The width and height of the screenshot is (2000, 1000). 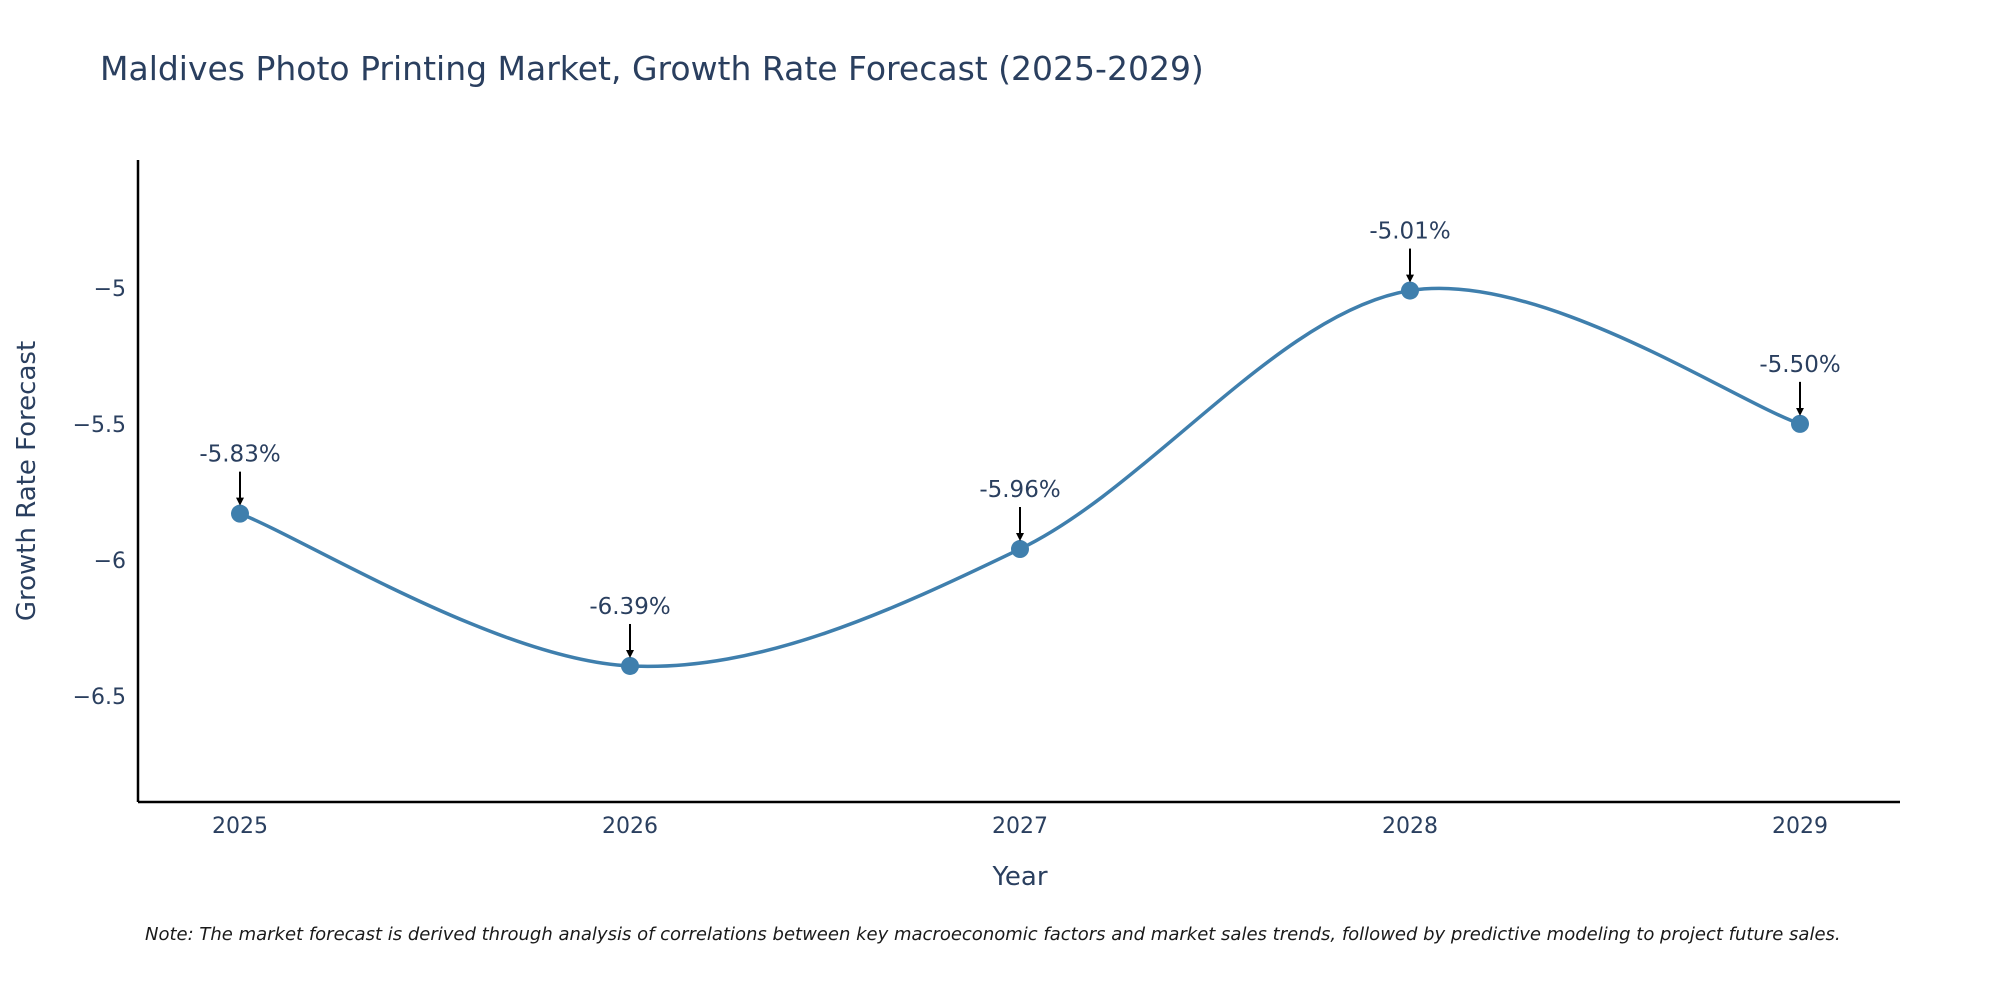 What do you see at coordinates (1800, 826) in the screenshot?
I see `x-tick-label: 2029` at bounding box center [1800, 826].